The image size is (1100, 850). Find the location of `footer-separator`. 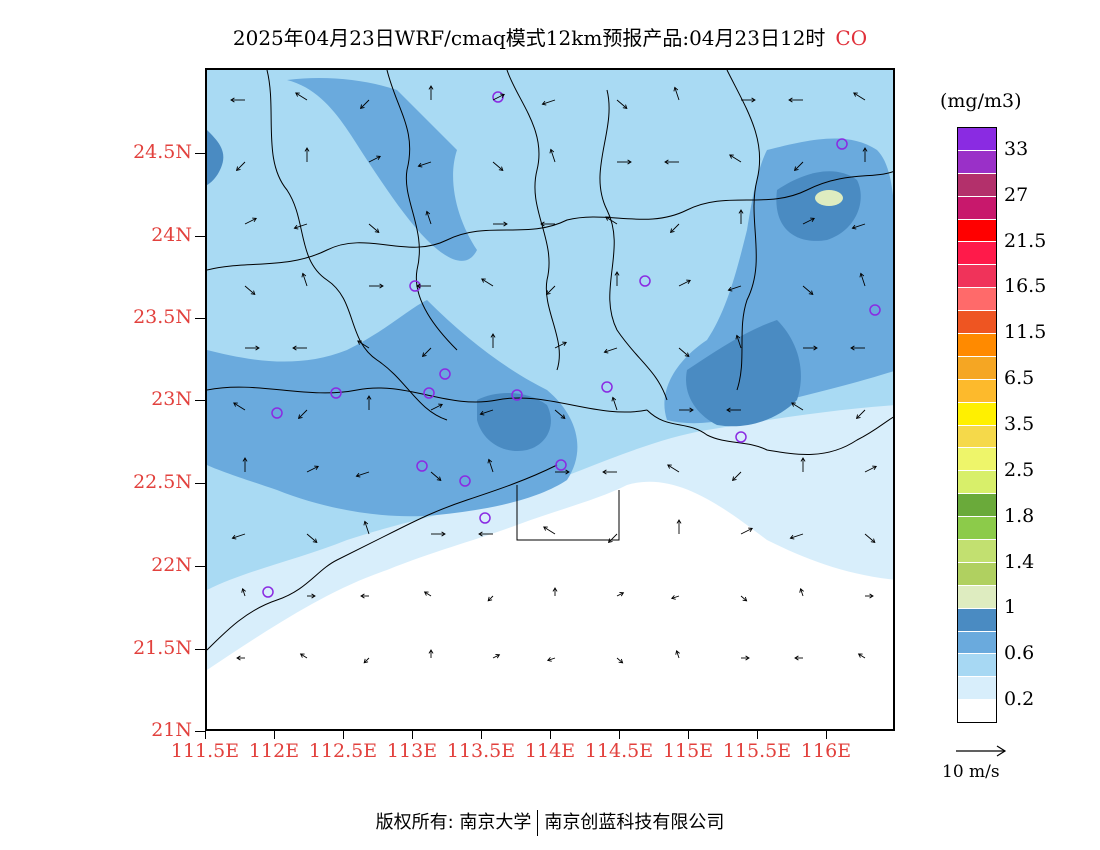

footer-separator is located at coordinates (538, 823).